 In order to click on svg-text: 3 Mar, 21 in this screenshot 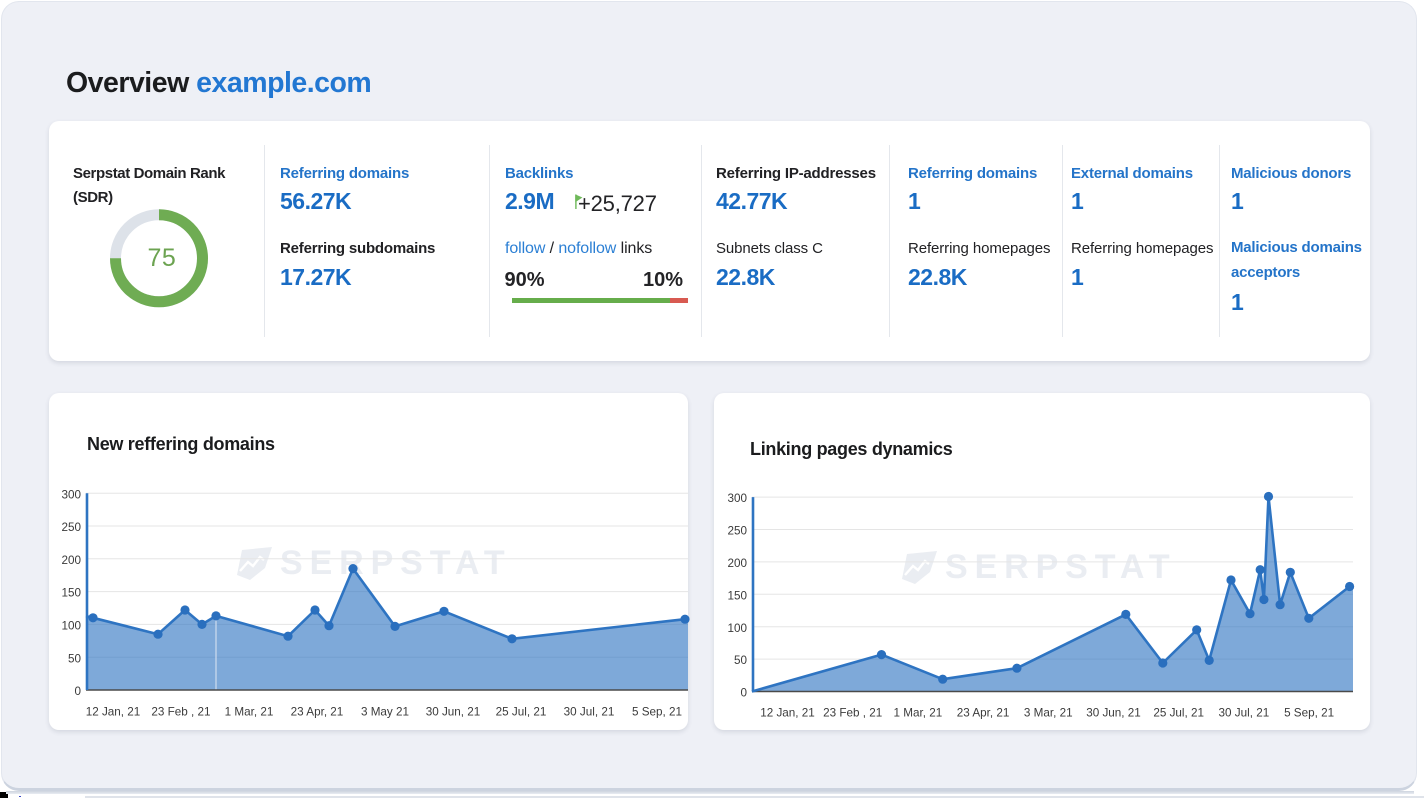, I will do `click(1048, 713)`.